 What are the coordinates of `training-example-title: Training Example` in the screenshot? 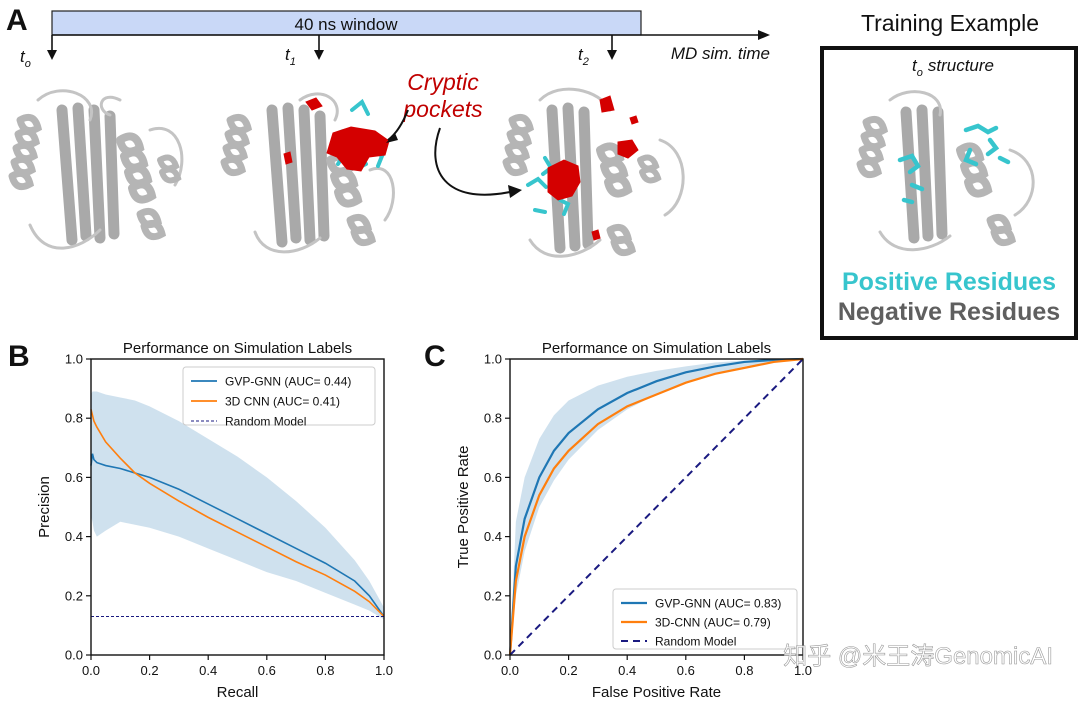 It's located at (950, 23).